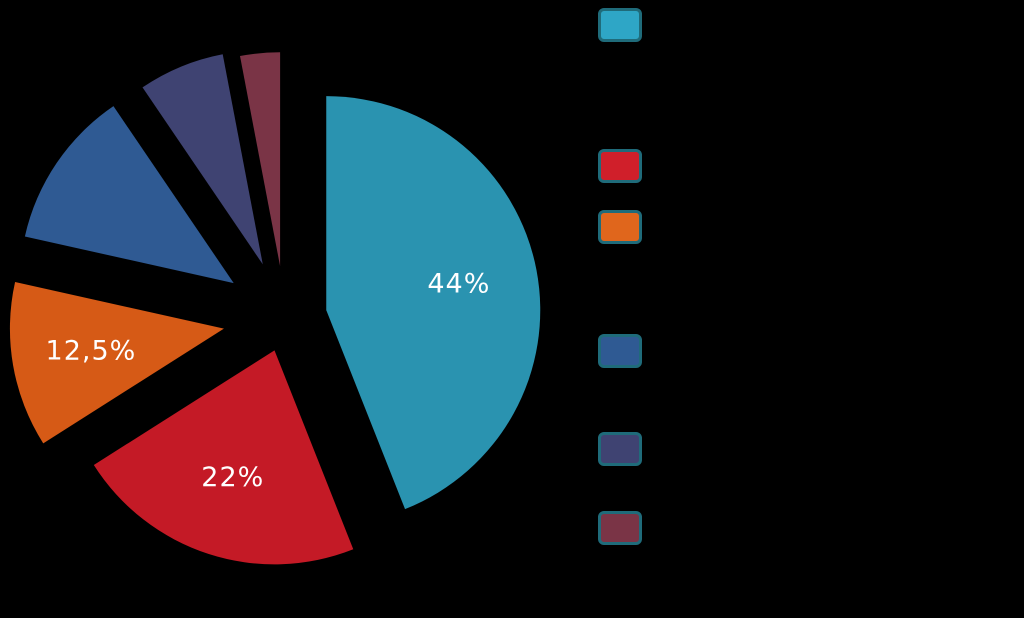  Describe the element at coordinates (91, 350) in the screenshot. I see `pie-slice-label-3: 12,5%` at that location.